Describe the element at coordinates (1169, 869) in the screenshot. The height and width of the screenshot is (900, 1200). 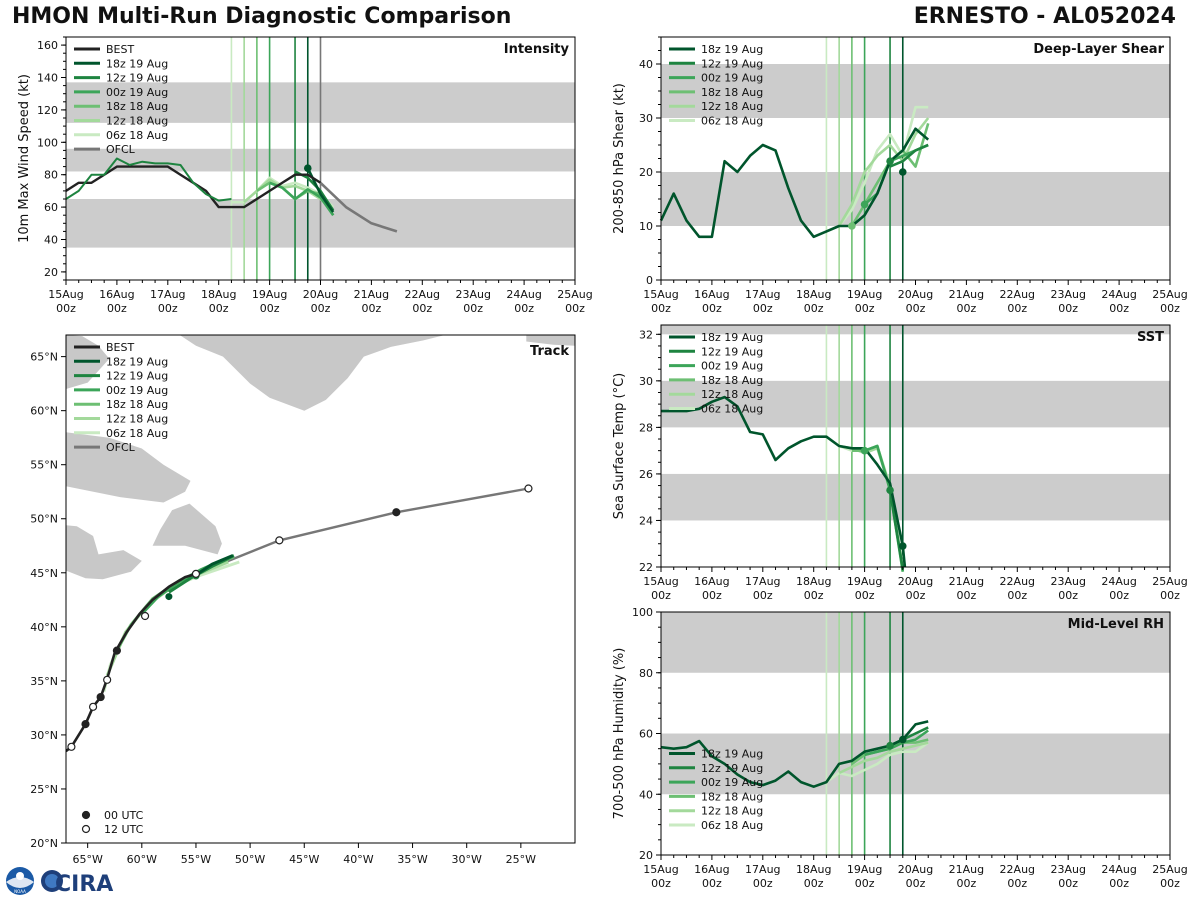
I see `rh-x-tick-label: 25Aug` at that location.